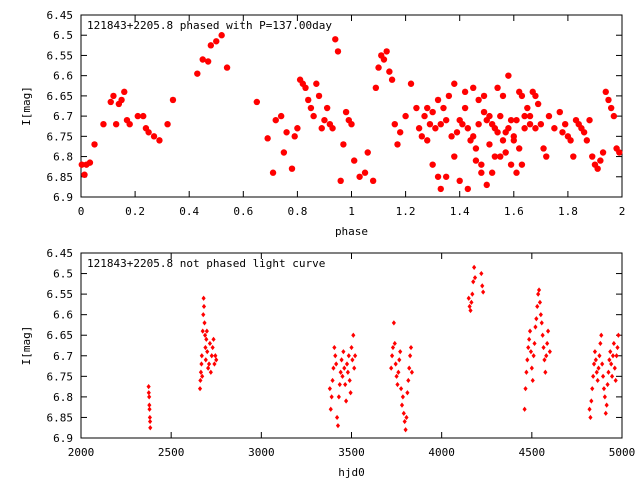  What do you see at coordinates (171, 452) in the screenshot?
I see `x-tick-label: 2500` at bounding box center [171, 452].